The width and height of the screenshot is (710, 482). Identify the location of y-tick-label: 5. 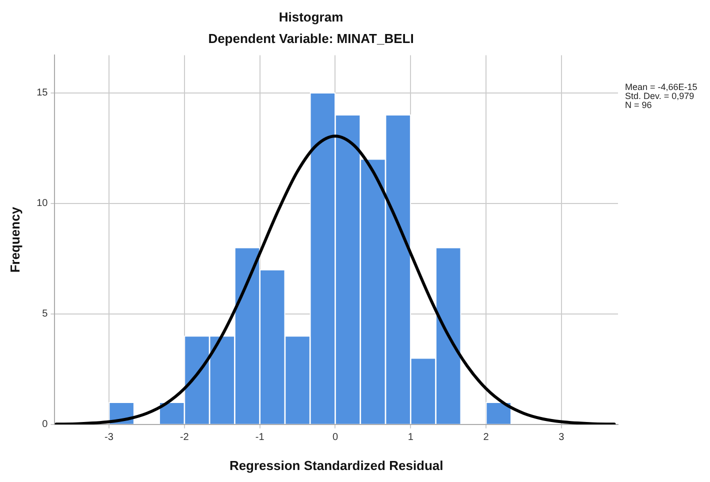
(45, 314).